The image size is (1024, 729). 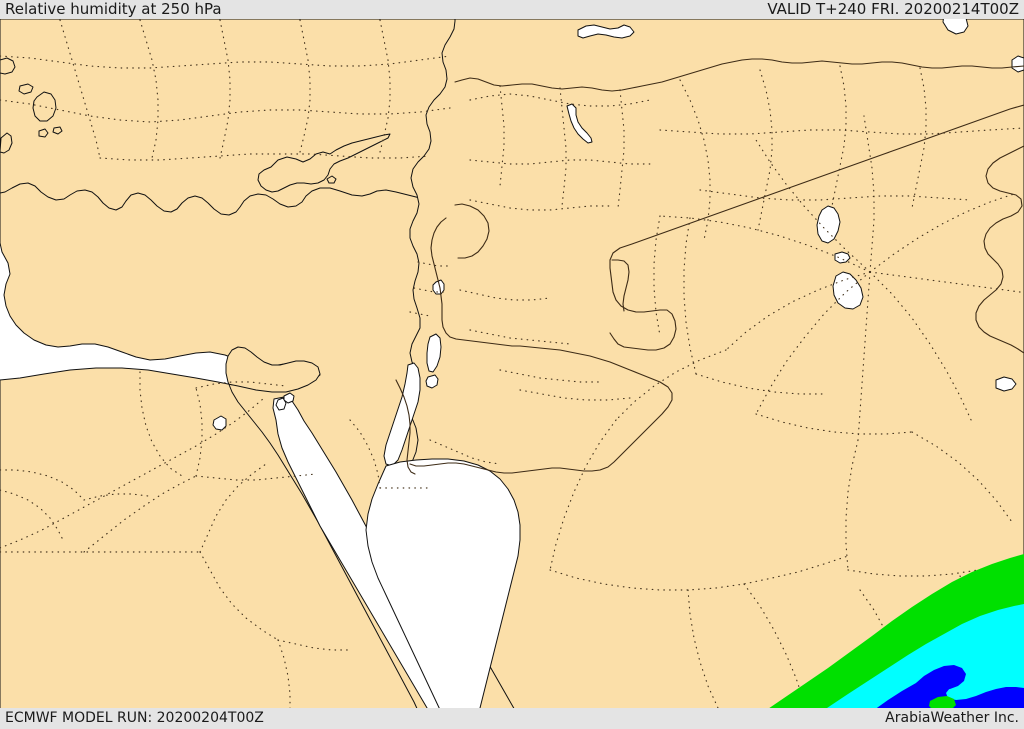 I want to click on lake-tigris-north, so click(x=606, y=31).